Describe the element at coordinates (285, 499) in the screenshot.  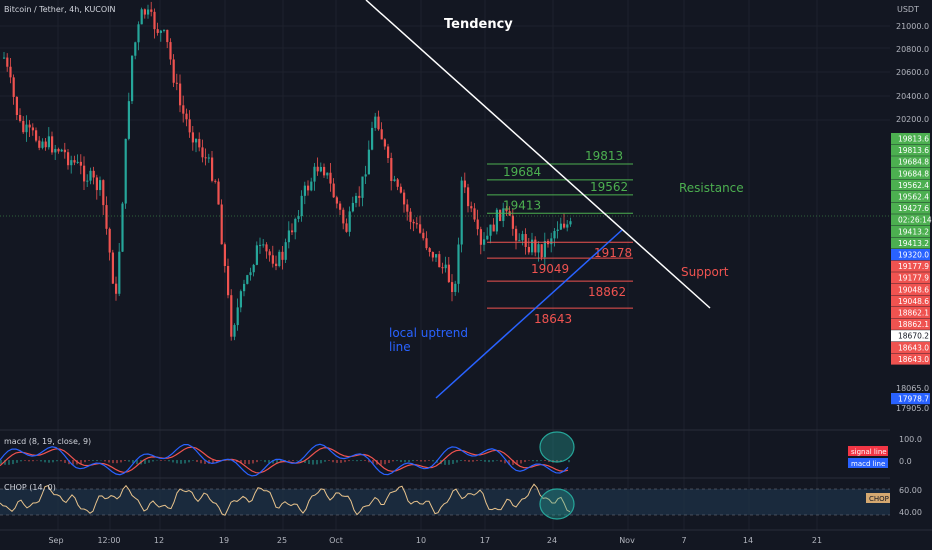
I see `chop-pane` at that location.